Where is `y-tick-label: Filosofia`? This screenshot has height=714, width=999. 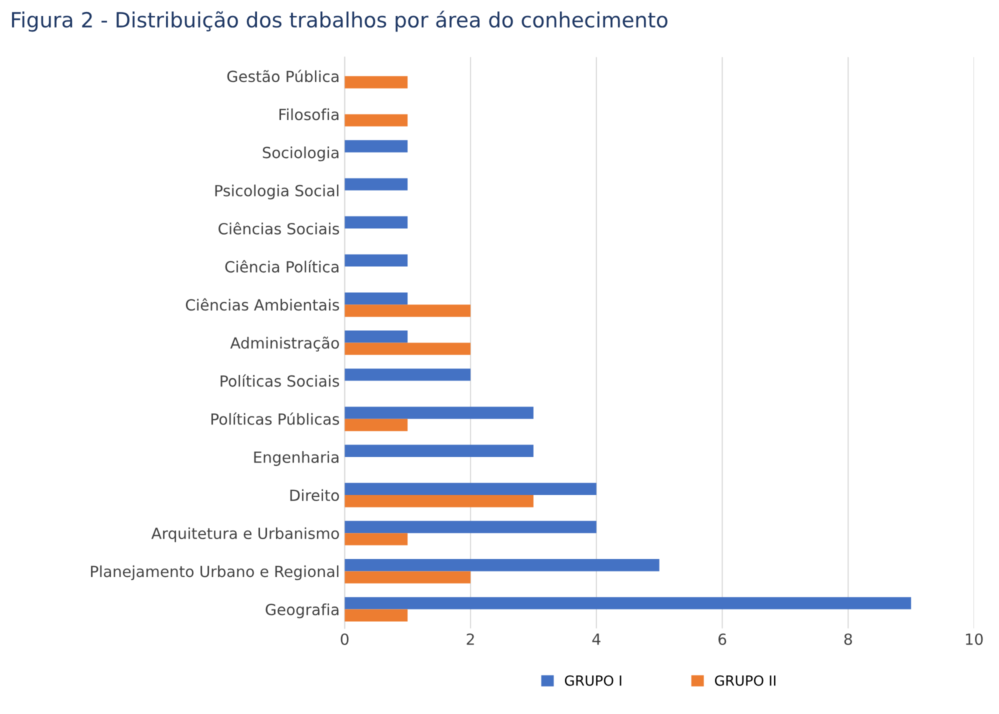
y-tick-label: Filosofia is located at coordinates (308, 114).